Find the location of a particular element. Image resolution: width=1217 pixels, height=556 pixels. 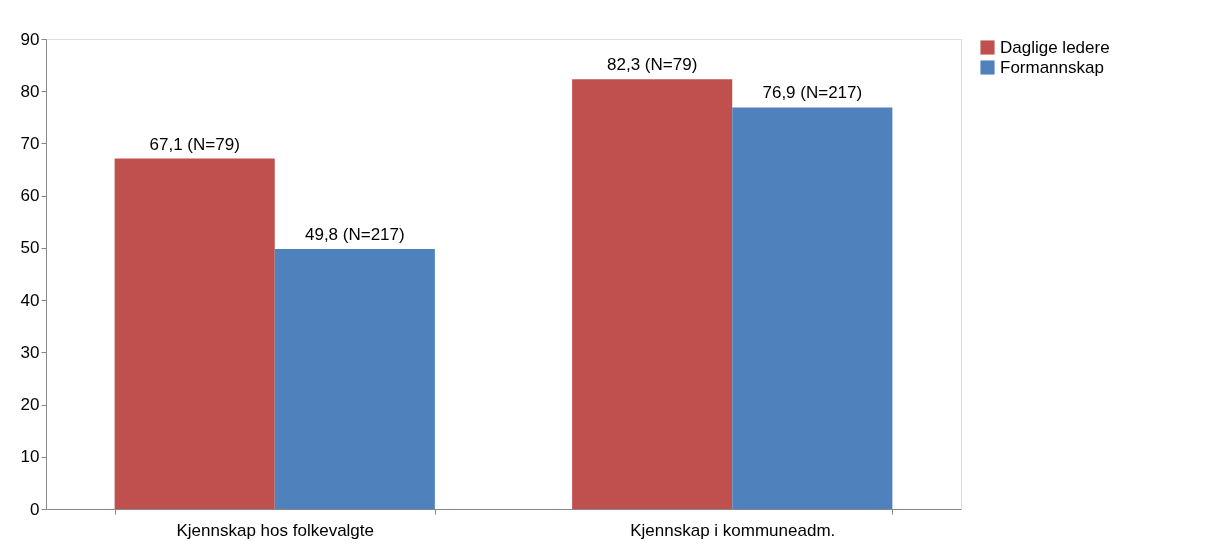

x-tick-label: Kjennskap hos folkevalgte is located at coordinates (275, 530).